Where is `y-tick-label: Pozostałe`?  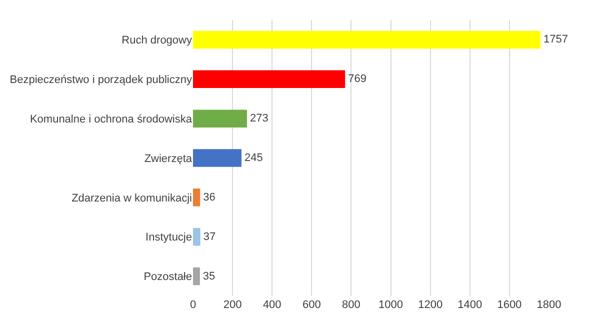
y-tick-label: Pozostałe is located at coordinates (168, 277).